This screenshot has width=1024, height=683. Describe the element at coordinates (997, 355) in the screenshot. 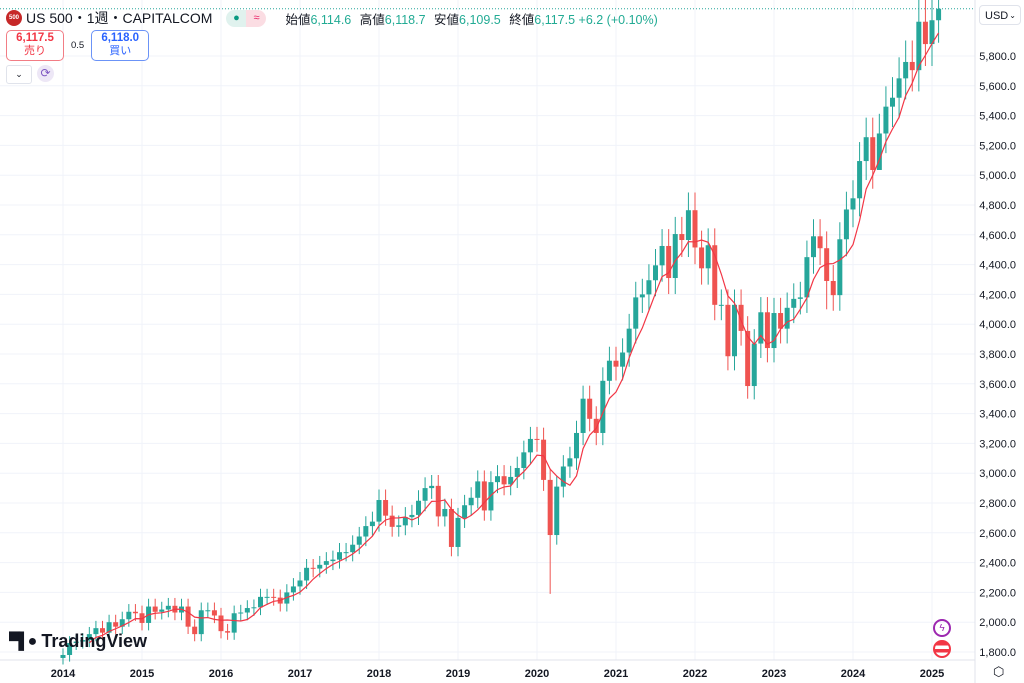

I see `y-tick-label: 3,800.0` at that location.